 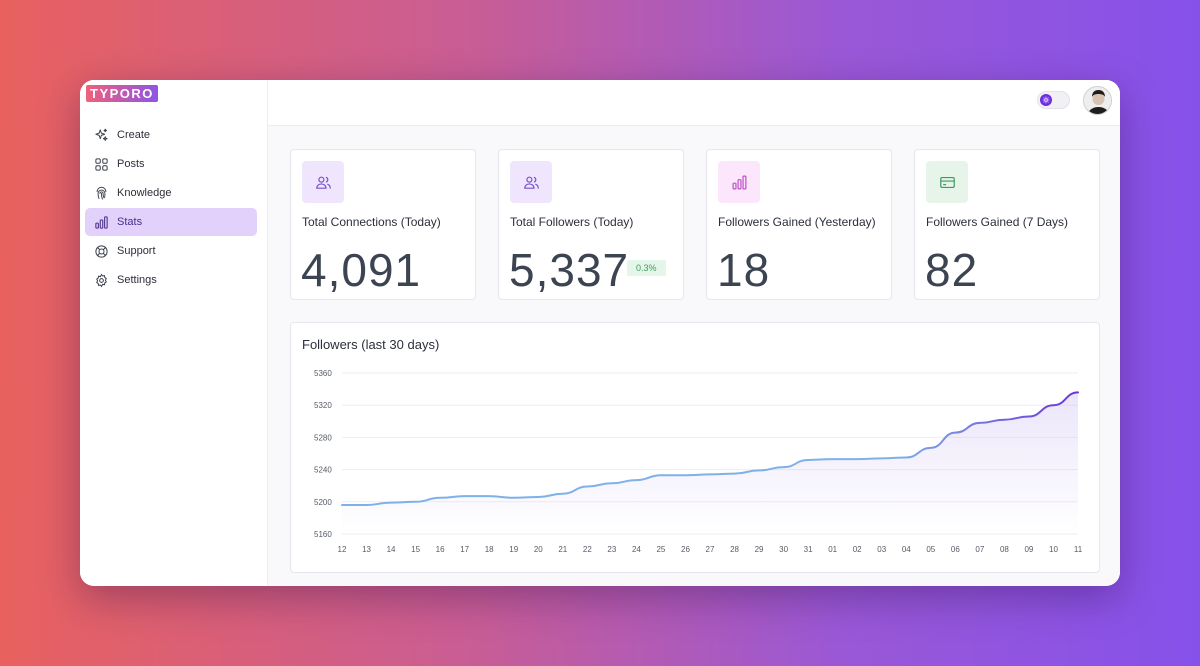 I want to click on x-tick-label: 18, so click(x=489, y=549).